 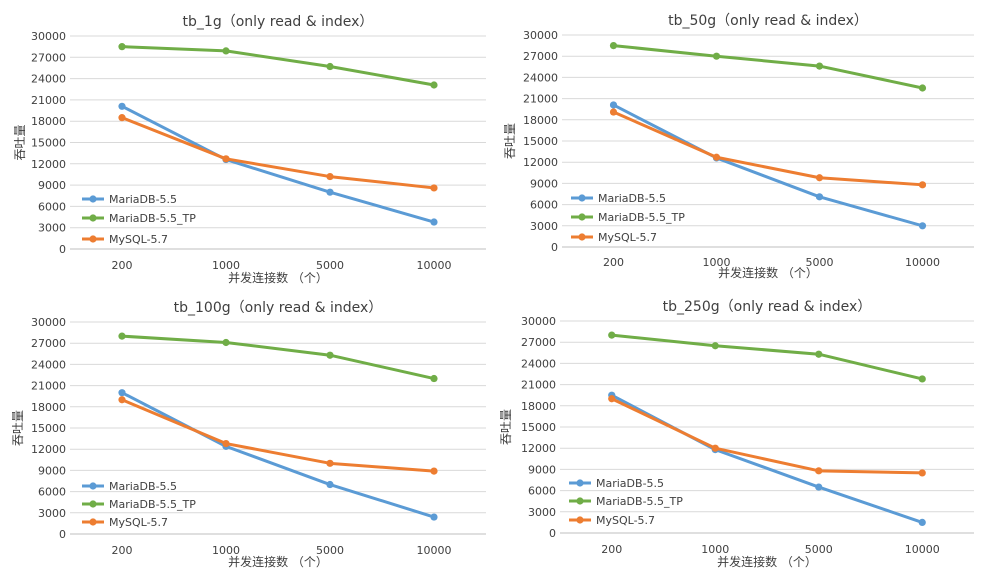 What do you see at coordinates (143, 486) in the screenshot?
I see `tb-100g-legend-label: MariaDB-5.5` at bounding box center [143, 486].